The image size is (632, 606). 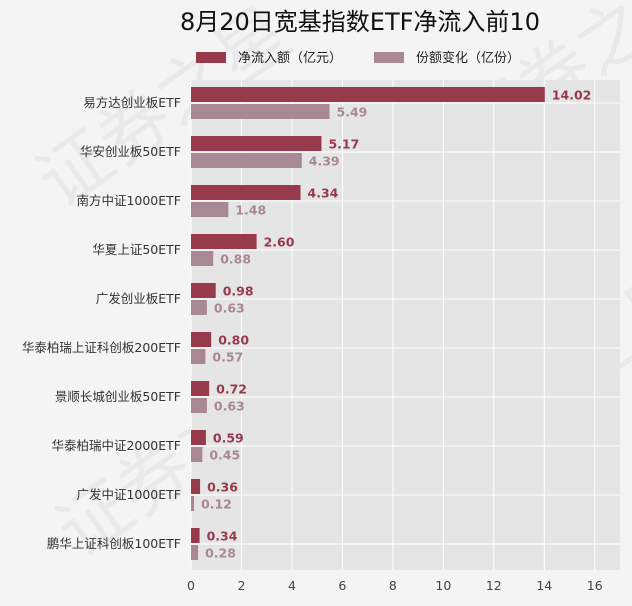 I want to click on x-tick-label: 14, so click(x=544, y=585).